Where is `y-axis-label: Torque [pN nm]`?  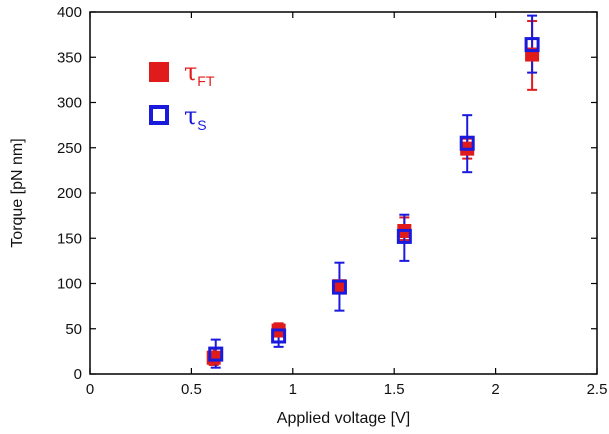
y-axis-label: Torque [pN nm] is located at coordinates (17, 192).